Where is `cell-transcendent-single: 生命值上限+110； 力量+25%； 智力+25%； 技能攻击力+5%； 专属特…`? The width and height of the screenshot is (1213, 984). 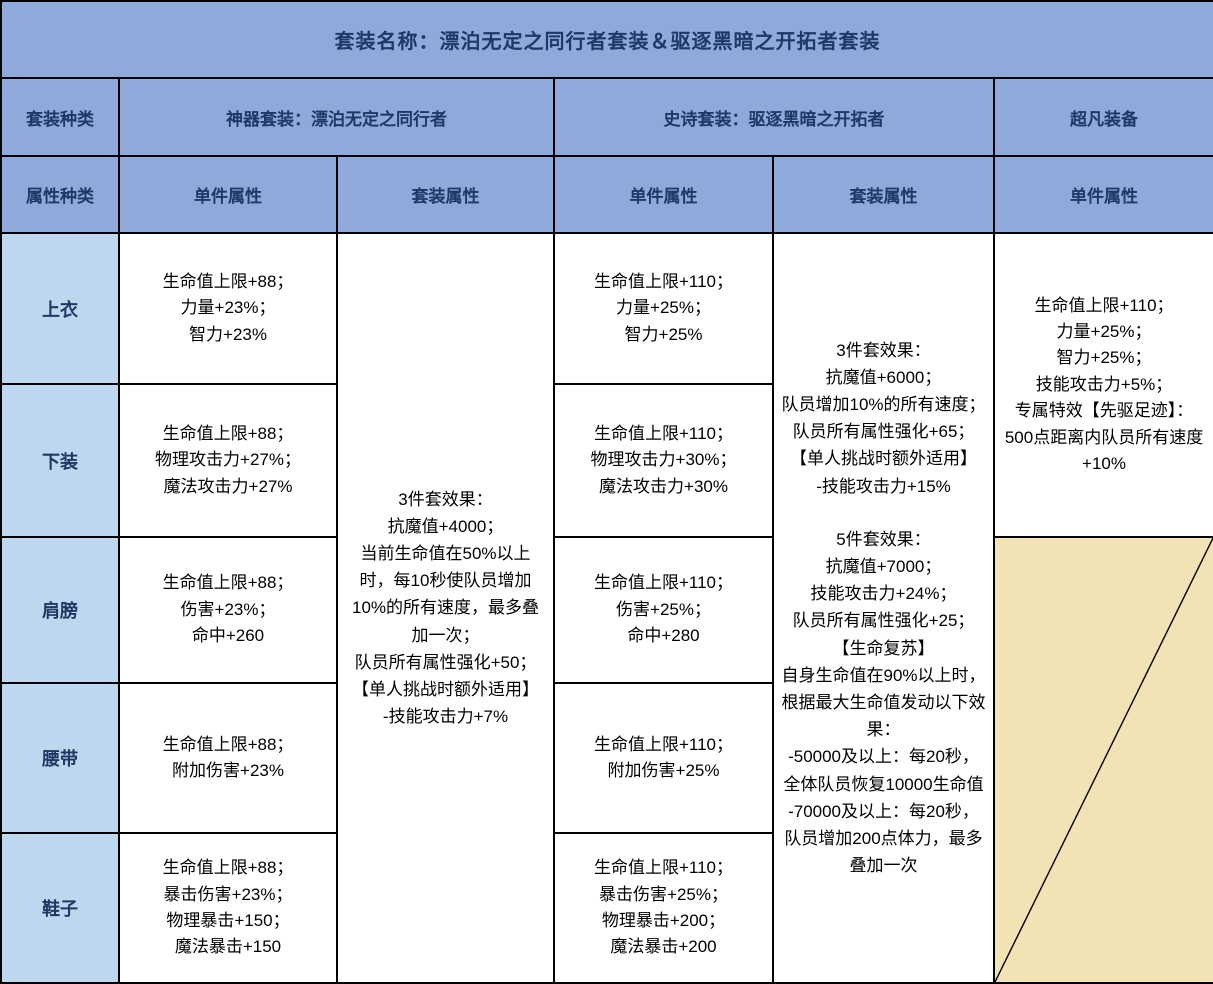 cell-transcendent-single: 生命值上限+110； 力量+25%； 智力+25%； 技能攻击力+5%； 专属特… is located at coordinates (1102, 385).